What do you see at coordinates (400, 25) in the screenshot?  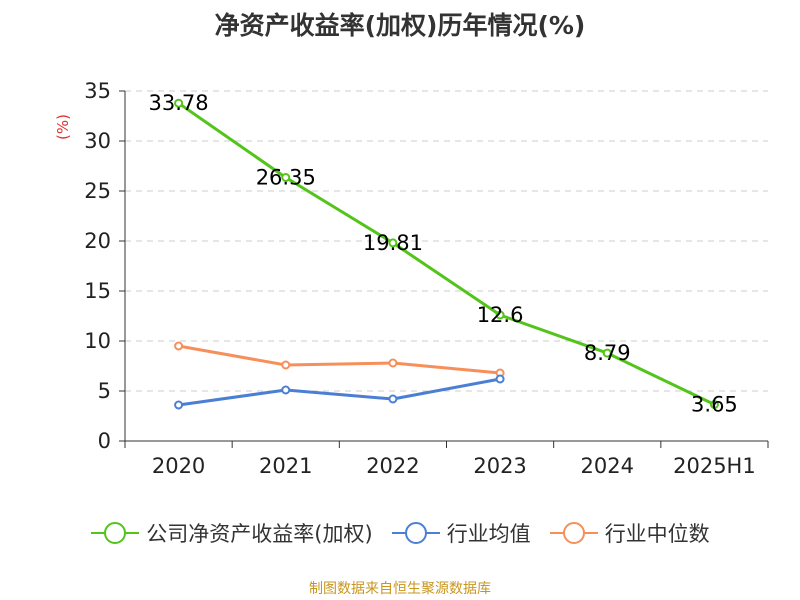 I see `chart-title: 净资产收益率(加权)历年情况(%)` at bounding box center [400, 25].